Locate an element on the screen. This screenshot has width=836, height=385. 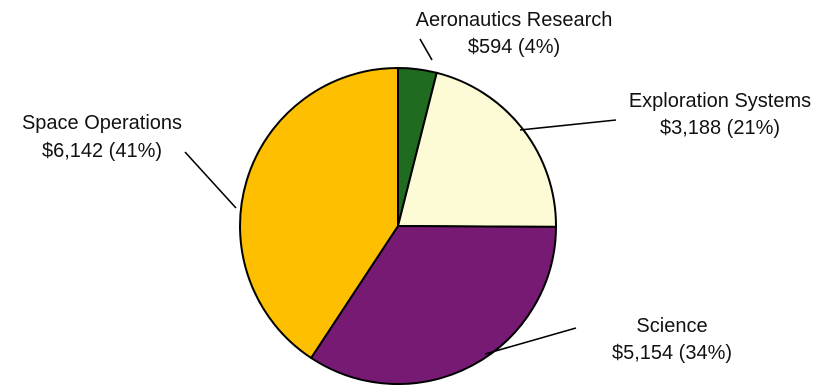
slice-label-exploration-systems: Exploration Systems is located at coordinates (720, 101).